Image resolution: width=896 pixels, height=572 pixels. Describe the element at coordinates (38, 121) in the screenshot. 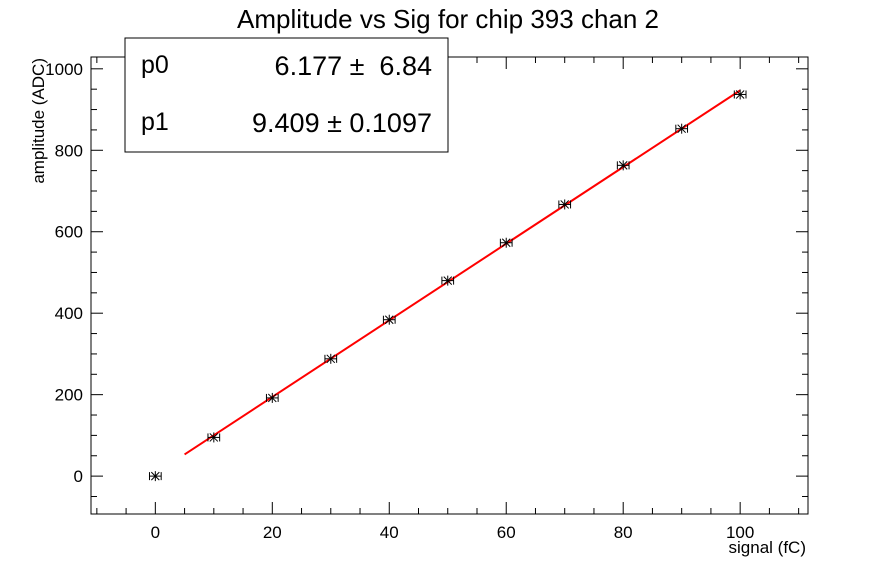

I see `y-axis-label: amplitude (ADC)` at that location.